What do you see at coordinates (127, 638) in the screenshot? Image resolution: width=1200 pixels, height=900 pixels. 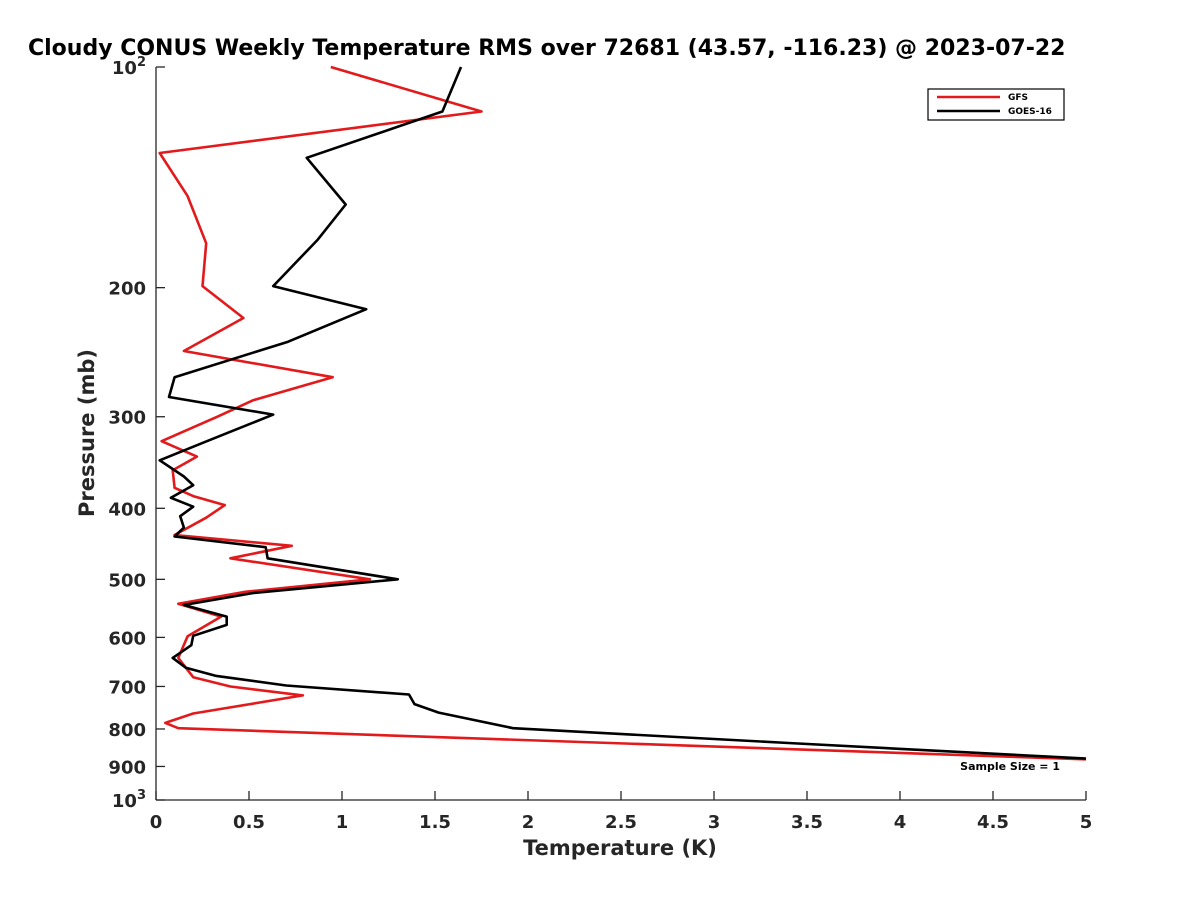 I see `y-tick-label: 600` at bounding box center [127, 638].